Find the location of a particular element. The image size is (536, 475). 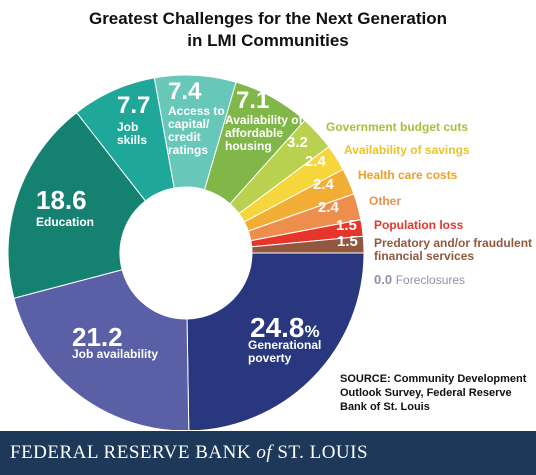

value-label-generational-poverty: 24.8% is located at coordinates (285, 327).